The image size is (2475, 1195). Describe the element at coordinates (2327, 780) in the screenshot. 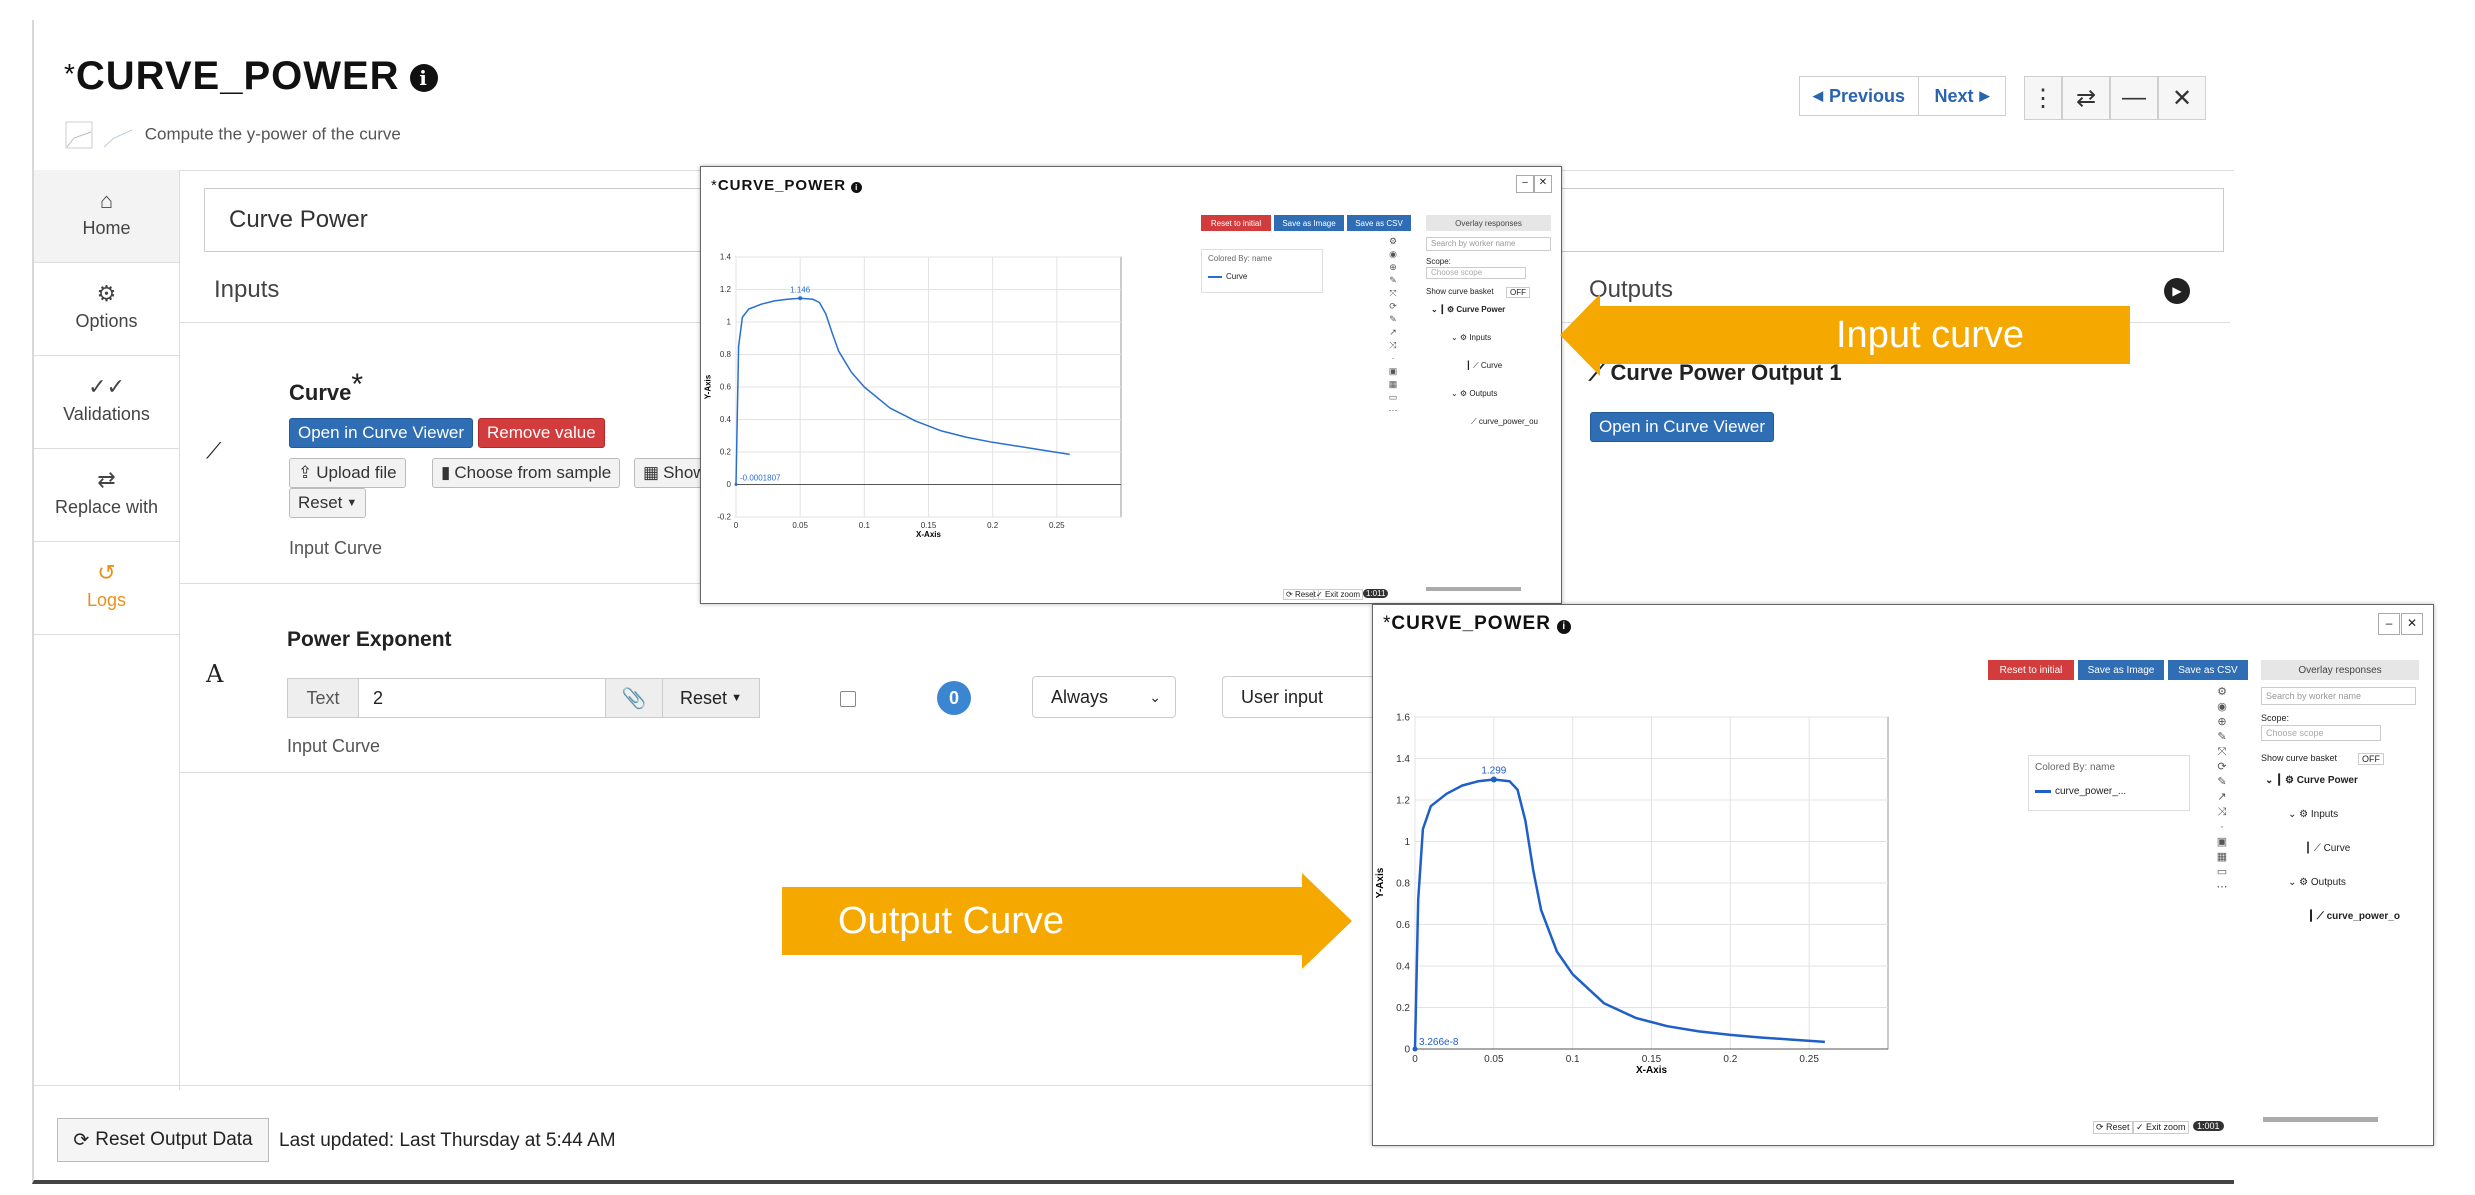

I see `tree-root-label: Curve Power` at that location.